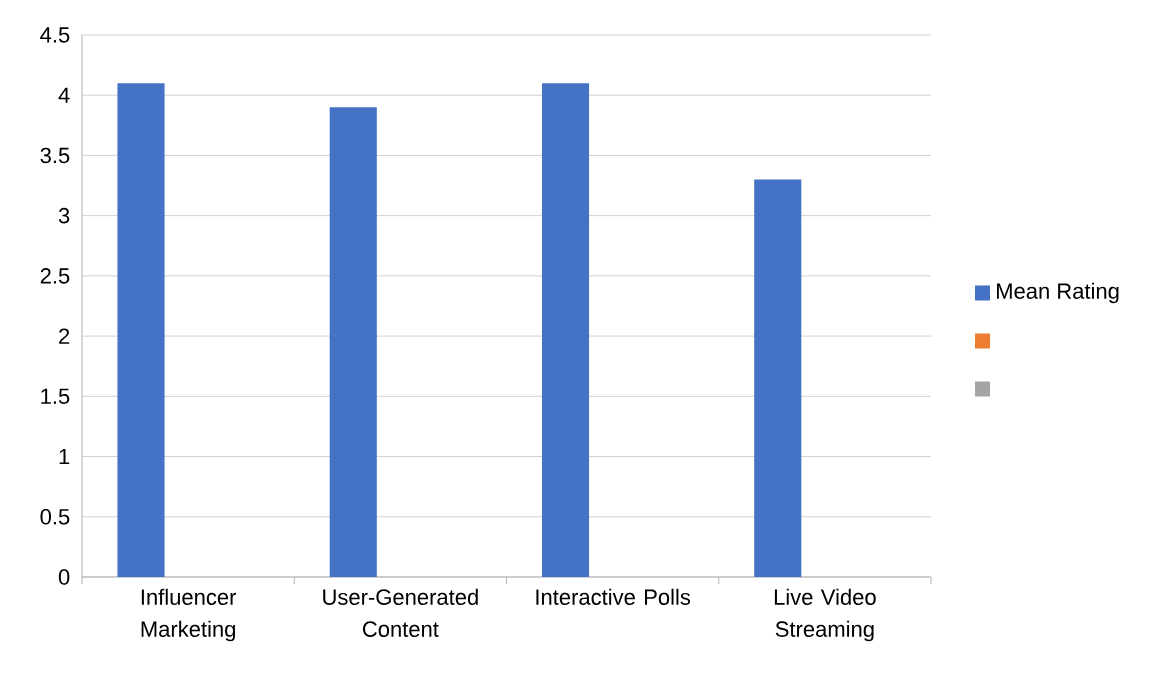 The width and height of the screenshot is (1149, 674). Describe the element at coordinates (64, 456) in the screenshot. I see `y-tick-label: 1` at that location.